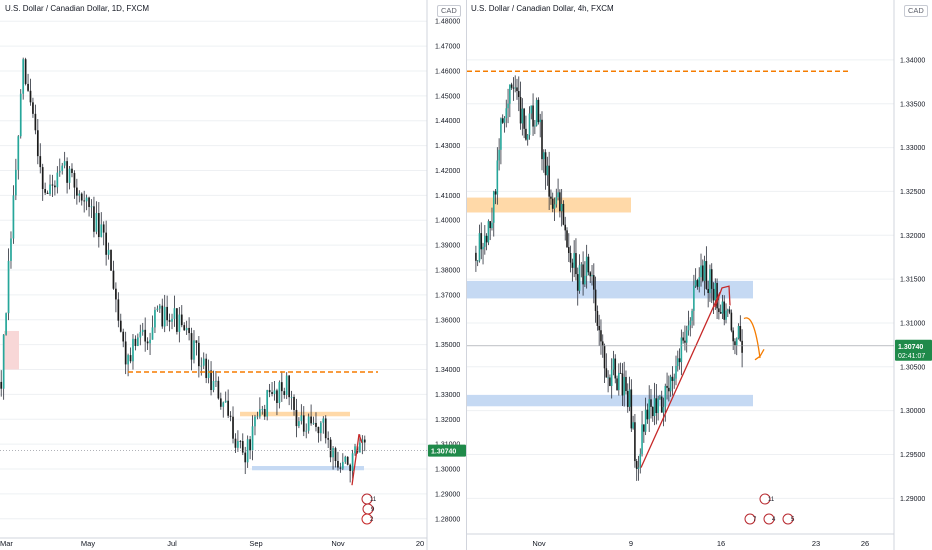 This screenshot has height=550, width=932. Describe the element at coordinates (357, 459) in the screenshot. I see `forecast-arrow` at that location.